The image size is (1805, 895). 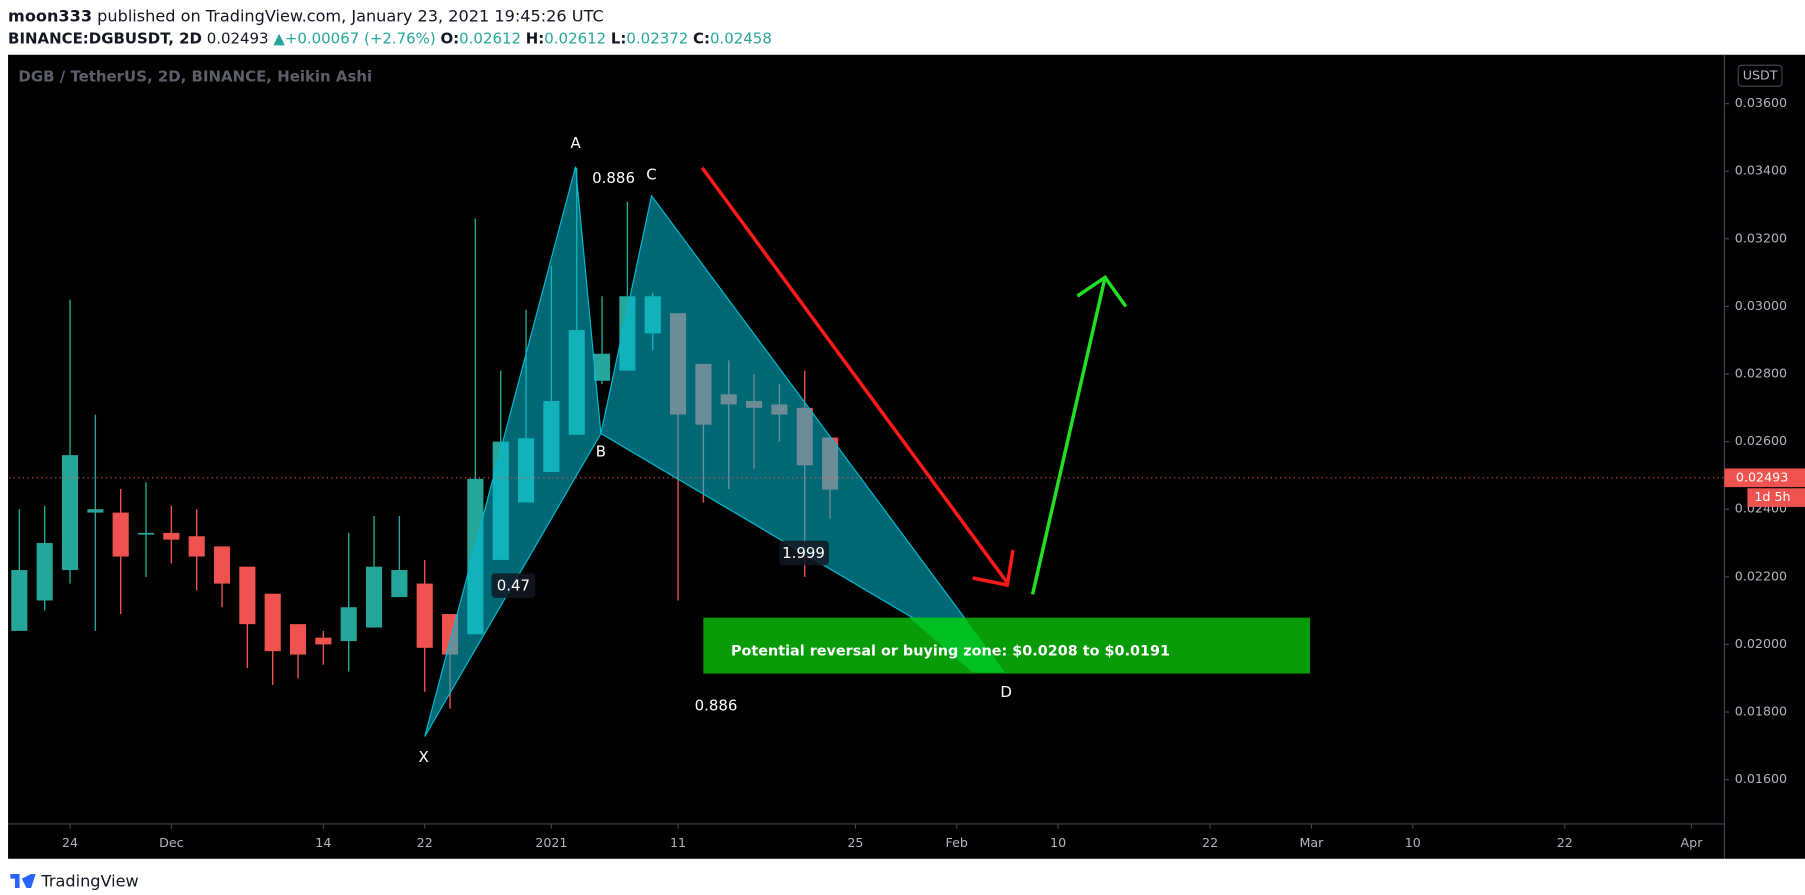 What do you see at coordinates (741, 38) in the screenshot?
I see `c: 0.02458` at bounding box center [741, 38].